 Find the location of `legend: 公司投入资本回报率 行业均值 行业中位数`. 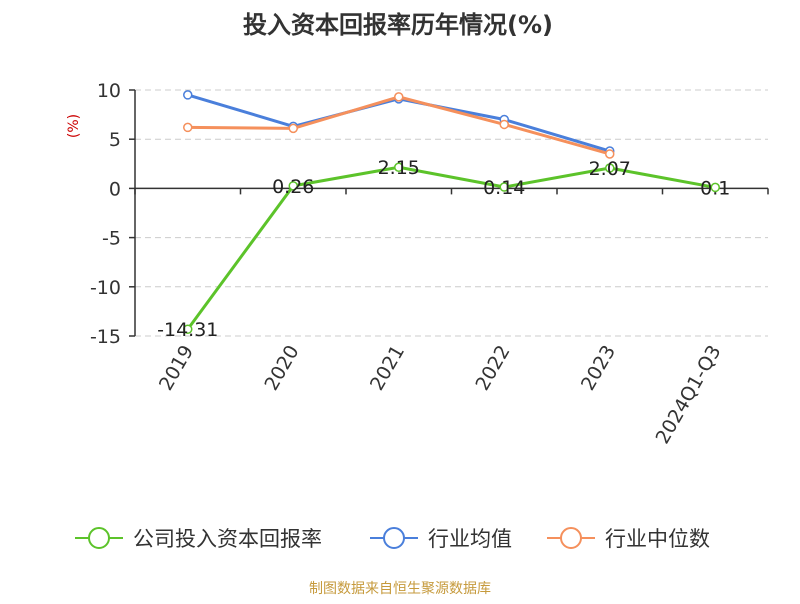

legend: 公司投入资本回报率 行业均值 行业中位数 is located at coordinates (392, 539).